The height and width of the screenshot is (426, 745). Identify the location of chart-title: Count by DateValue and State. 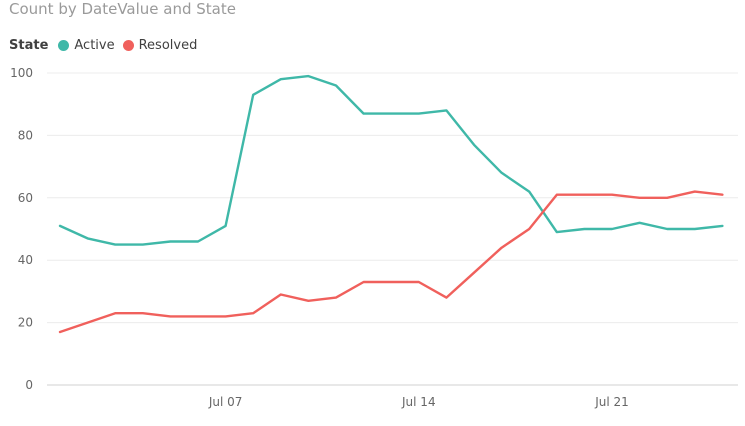
(122, 9).